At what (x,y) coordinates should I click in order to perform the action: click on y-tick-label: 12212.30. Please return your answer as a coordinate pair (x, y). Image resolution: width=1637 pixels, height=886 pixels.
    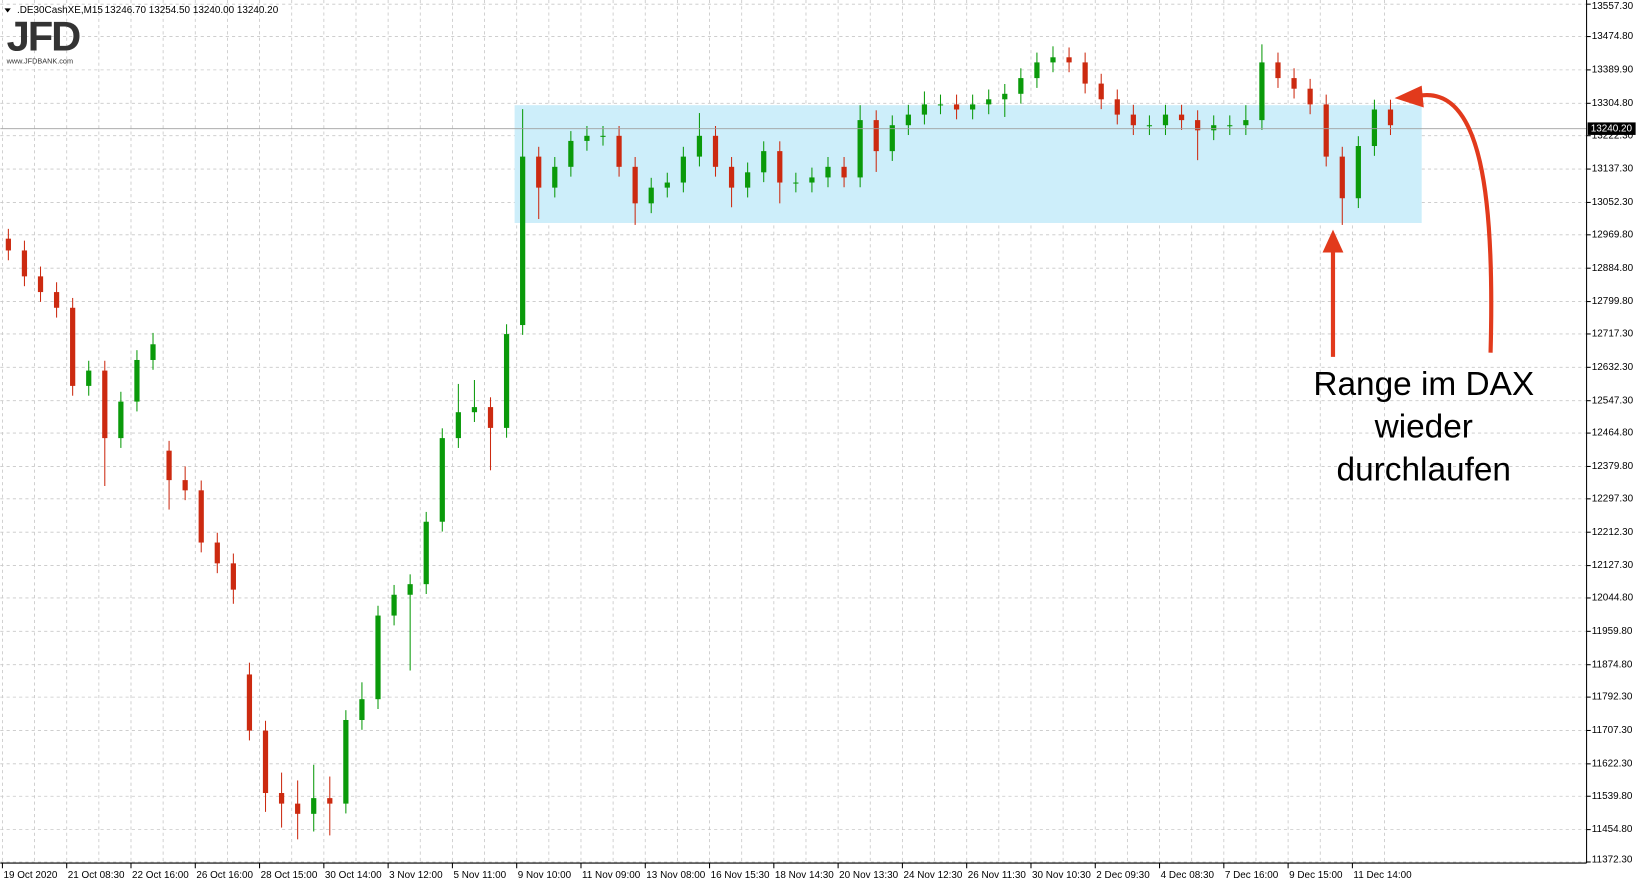
    Looking at the image, I should click on (1613, 532).